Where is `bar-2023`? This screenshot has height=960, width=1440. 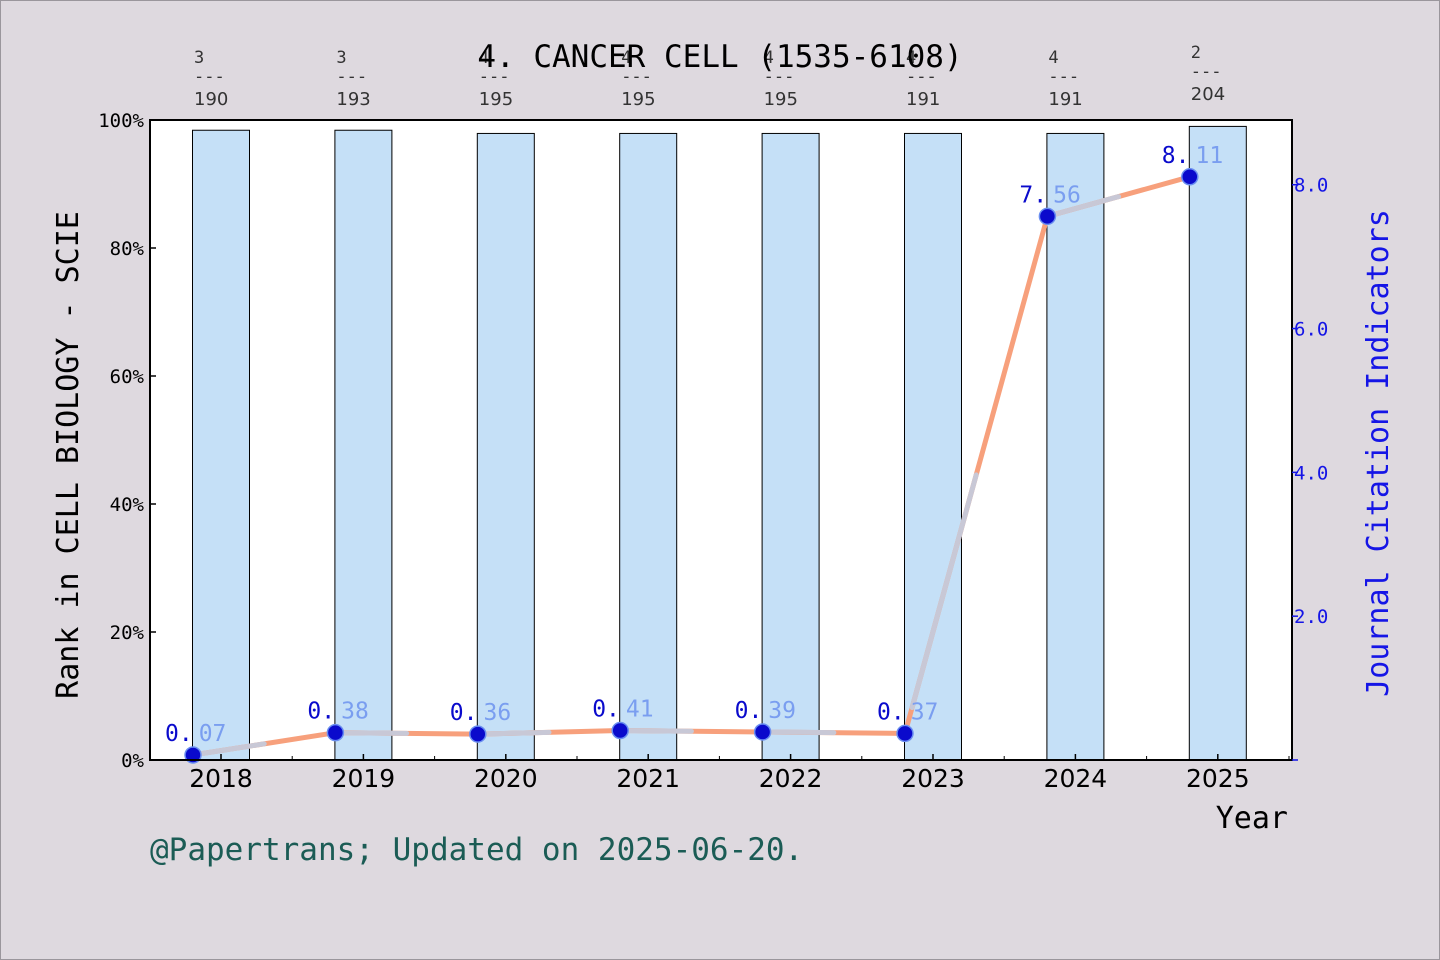
bar-2023 is located at coordinates (933, 446).